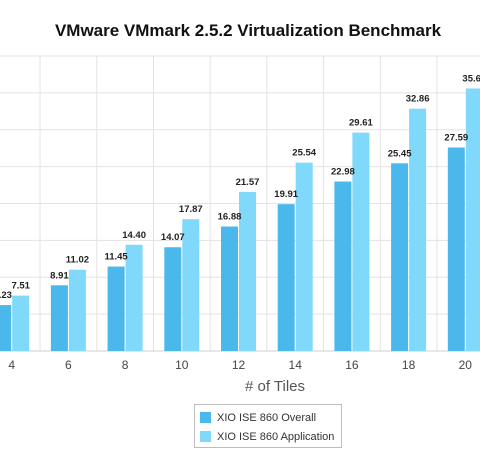 Image resolution: width=480 pixels, height=467 pixels. What do you see at coordinates (182, 365) in the screenshot?
I see `x-tick-10: 10` at bounding box center [182, 365].